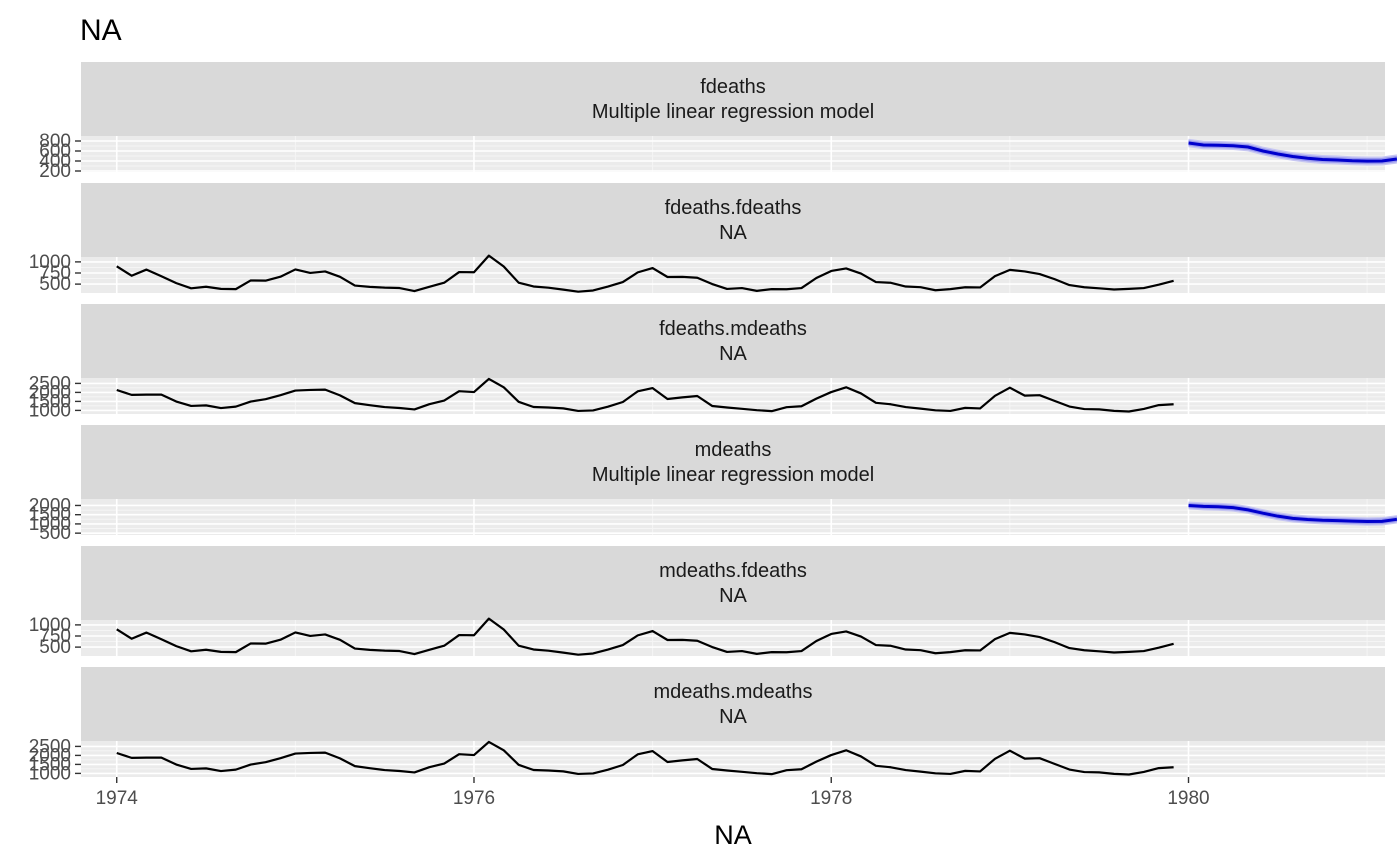 The height and width of the screenshot is (866, 1400). I want to click on facet-strip-label: mdeaths, so click(733, 450).